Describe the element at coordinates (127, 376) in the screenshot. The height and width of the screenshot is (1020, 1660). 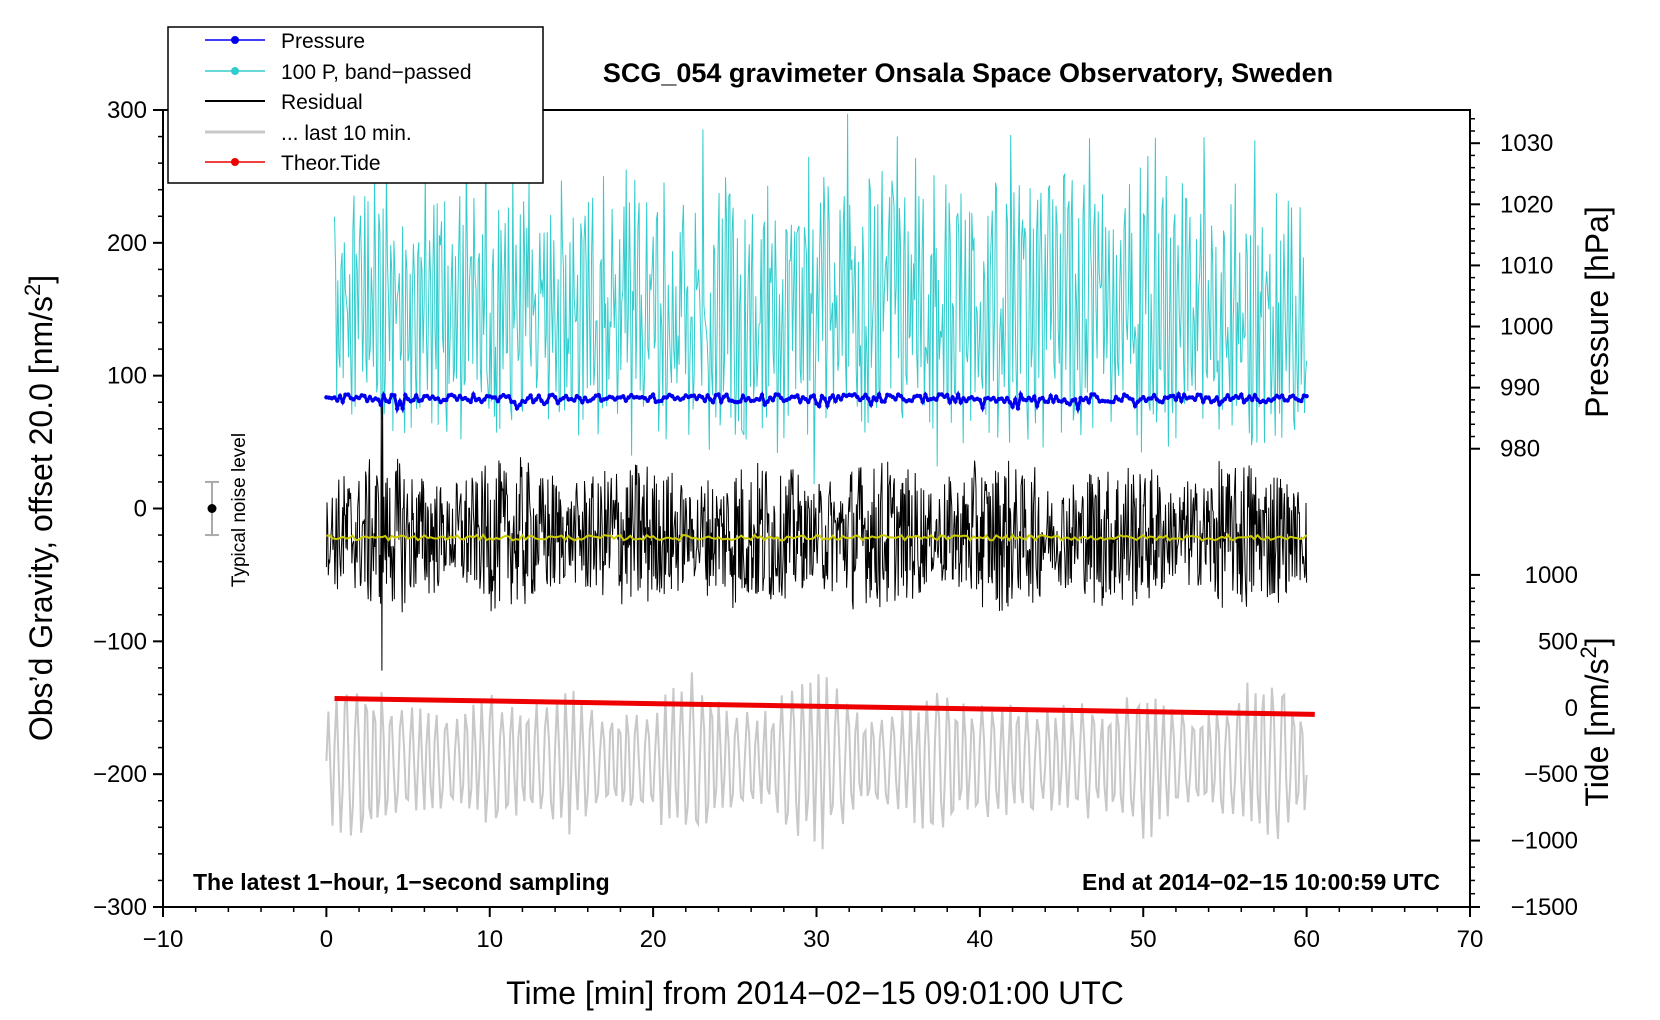
I see `y-left-tick-label: 100` at that location.